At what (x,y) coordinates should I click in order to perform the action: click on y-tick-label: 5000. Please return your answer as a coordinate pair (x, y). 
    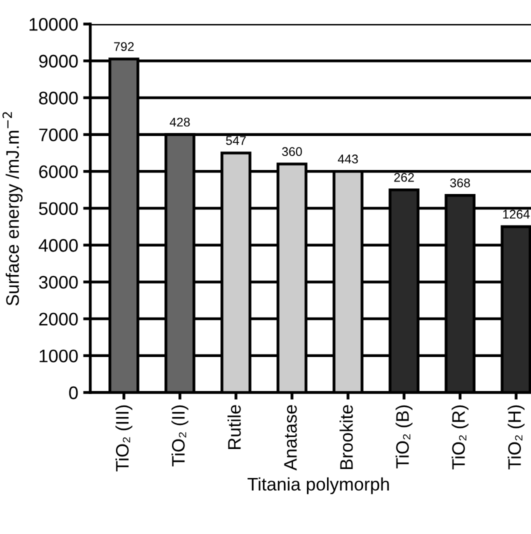
    Looking at the image, I should click on (58, 208).